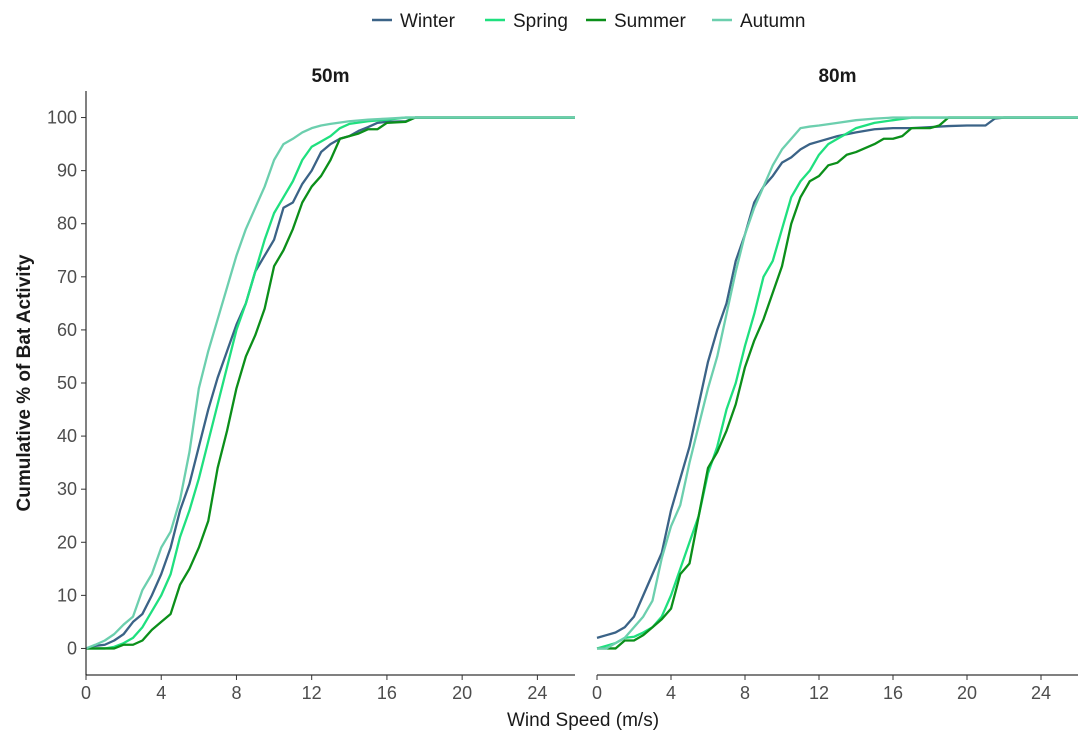 Image resolution: width=1078 pixels, height=737 pixels. Describe the element at coordinates (72, 648) in the screenshot. I see `y-tick-label: 0` at that location.